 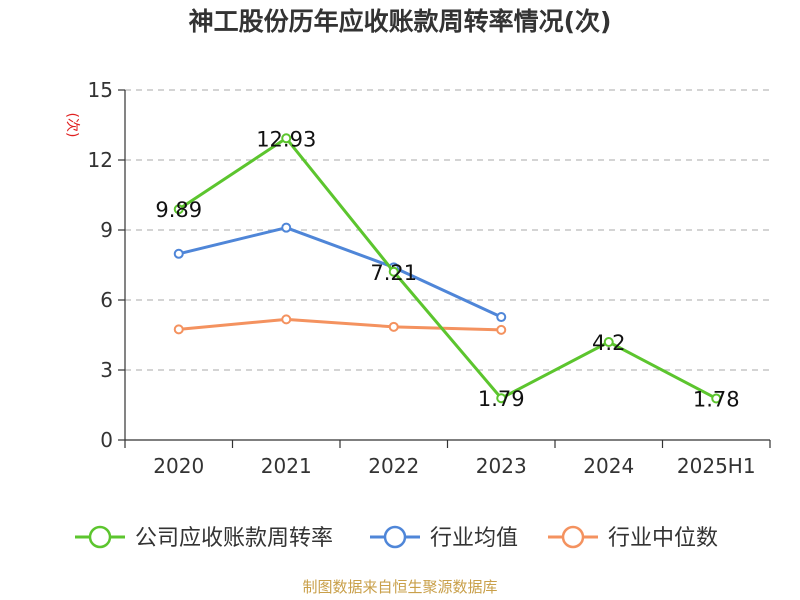 I want to click on legend-item-0: 公司应收账款周转率, so click(x=204, y=538).